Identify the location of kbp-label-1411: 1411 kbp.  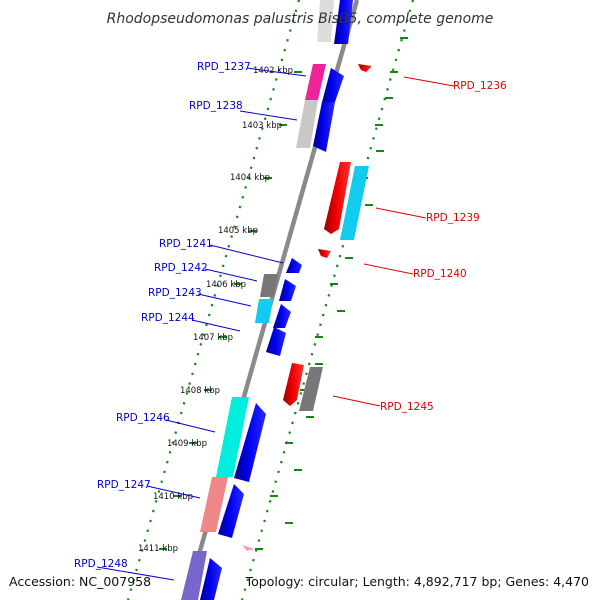
(158, 549).